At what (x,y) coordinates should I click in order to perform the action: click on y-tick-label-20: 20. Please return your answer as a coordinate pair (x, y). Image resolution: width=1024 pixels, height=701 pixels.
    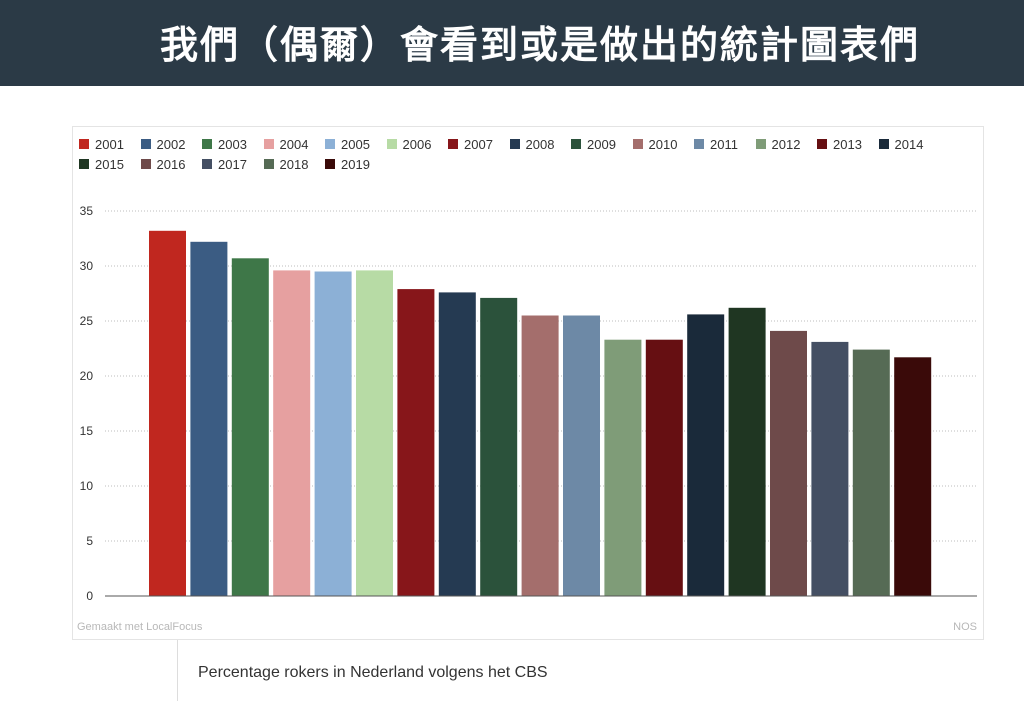
    Looking at the image, I should click on (87, 376).